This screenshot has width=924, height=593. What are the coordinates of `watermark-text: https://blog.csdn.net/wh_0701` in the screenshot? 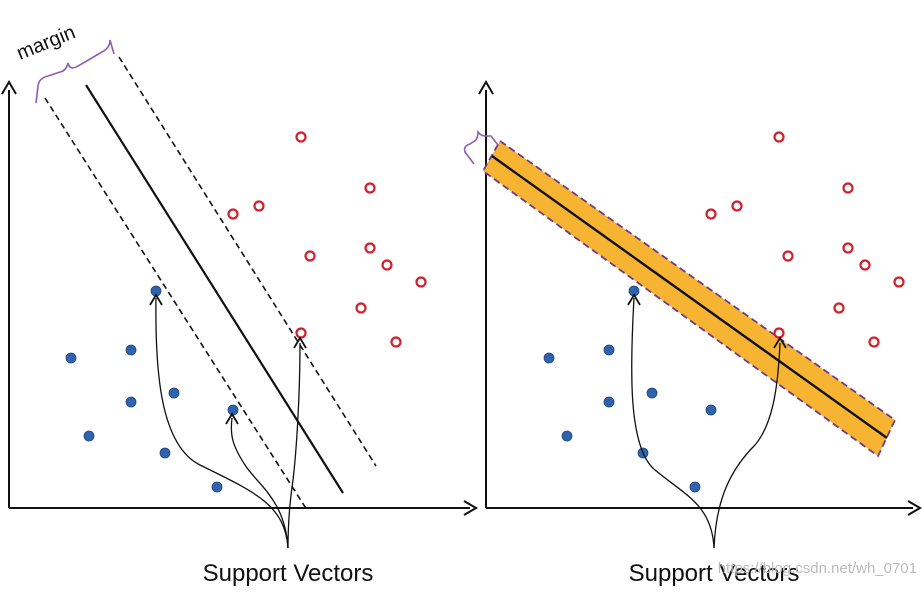 It's located at (817, 568).